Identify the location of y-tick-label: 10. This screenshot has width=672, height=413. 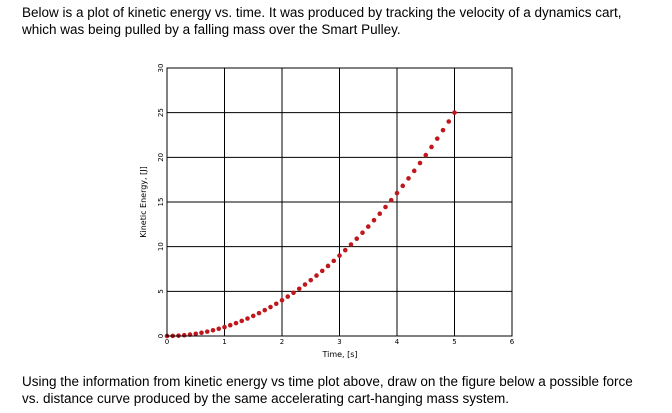
(161, 246).